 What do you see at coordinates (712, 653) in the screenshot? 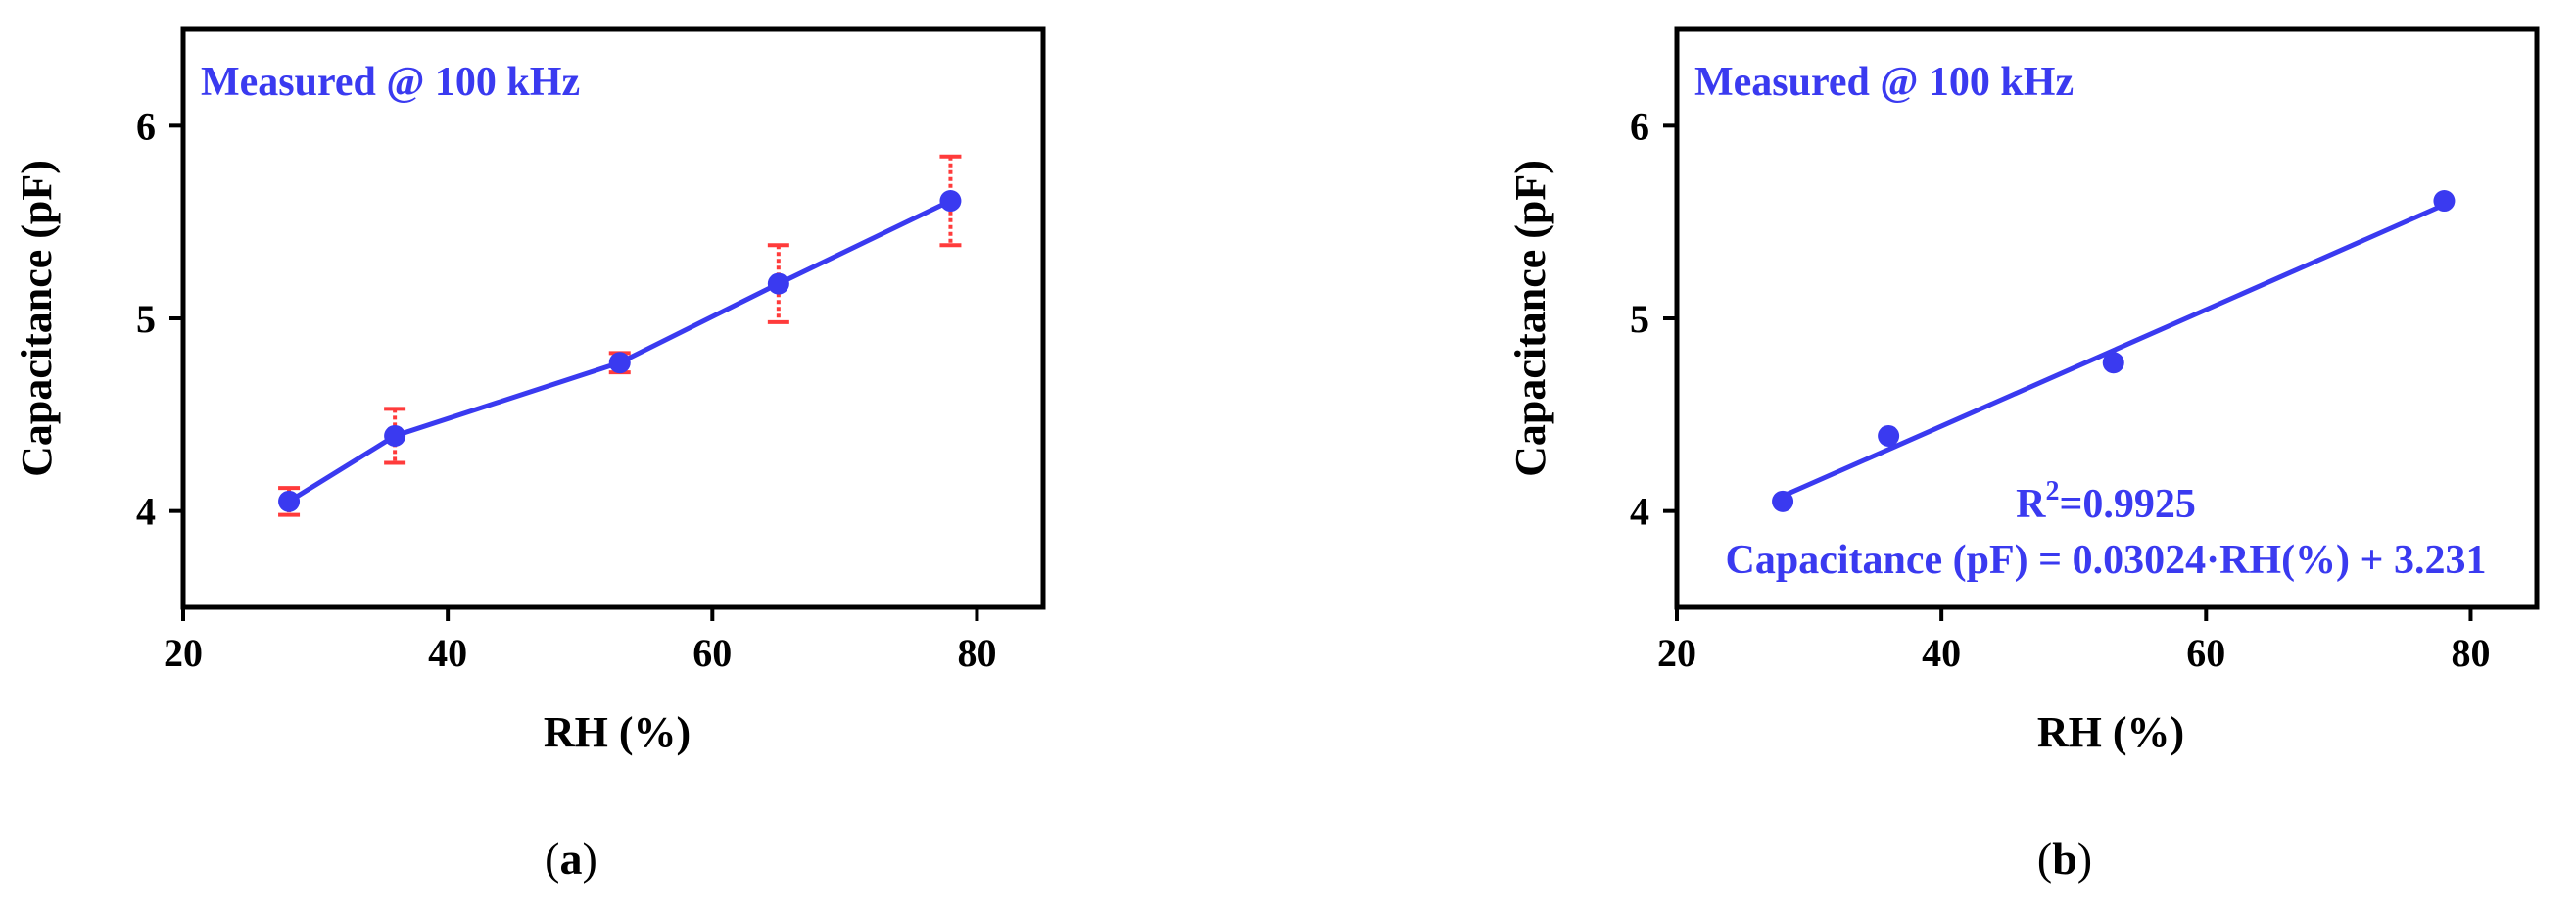
I see `panel-a-x-tick-label: 60` at bounding box center [712, 653].